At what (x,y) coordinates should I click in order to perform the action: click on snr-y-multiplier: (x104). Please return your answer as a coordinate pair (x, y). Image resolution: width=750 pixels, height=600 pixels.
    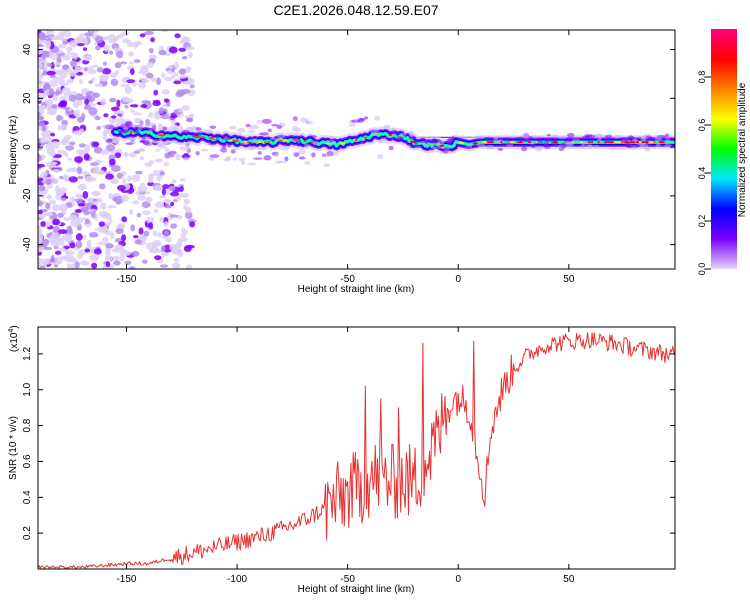
    Looking at the image, I should click on (14, 338).